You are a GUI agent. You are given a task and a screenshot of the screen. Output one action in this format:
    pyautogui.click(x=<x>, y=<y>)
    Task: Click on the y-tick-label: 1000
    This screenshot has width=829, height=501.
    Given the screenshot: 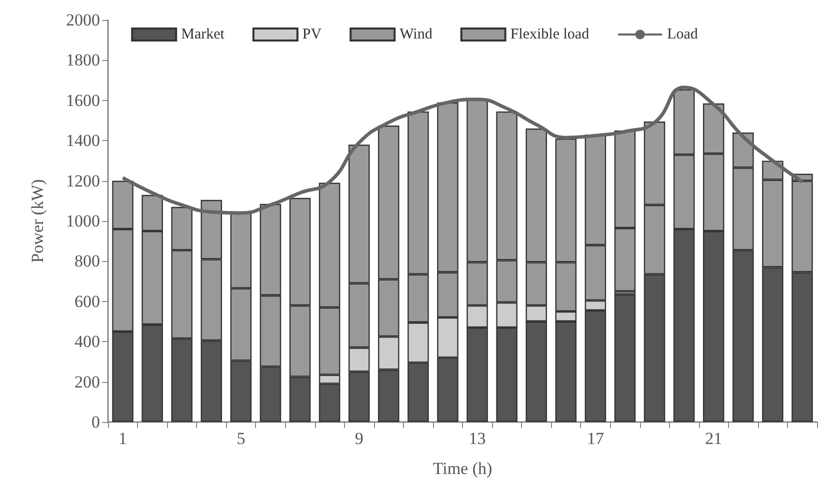 What is the action you would take?
    pyautogui.click(x=83, y=221)
    